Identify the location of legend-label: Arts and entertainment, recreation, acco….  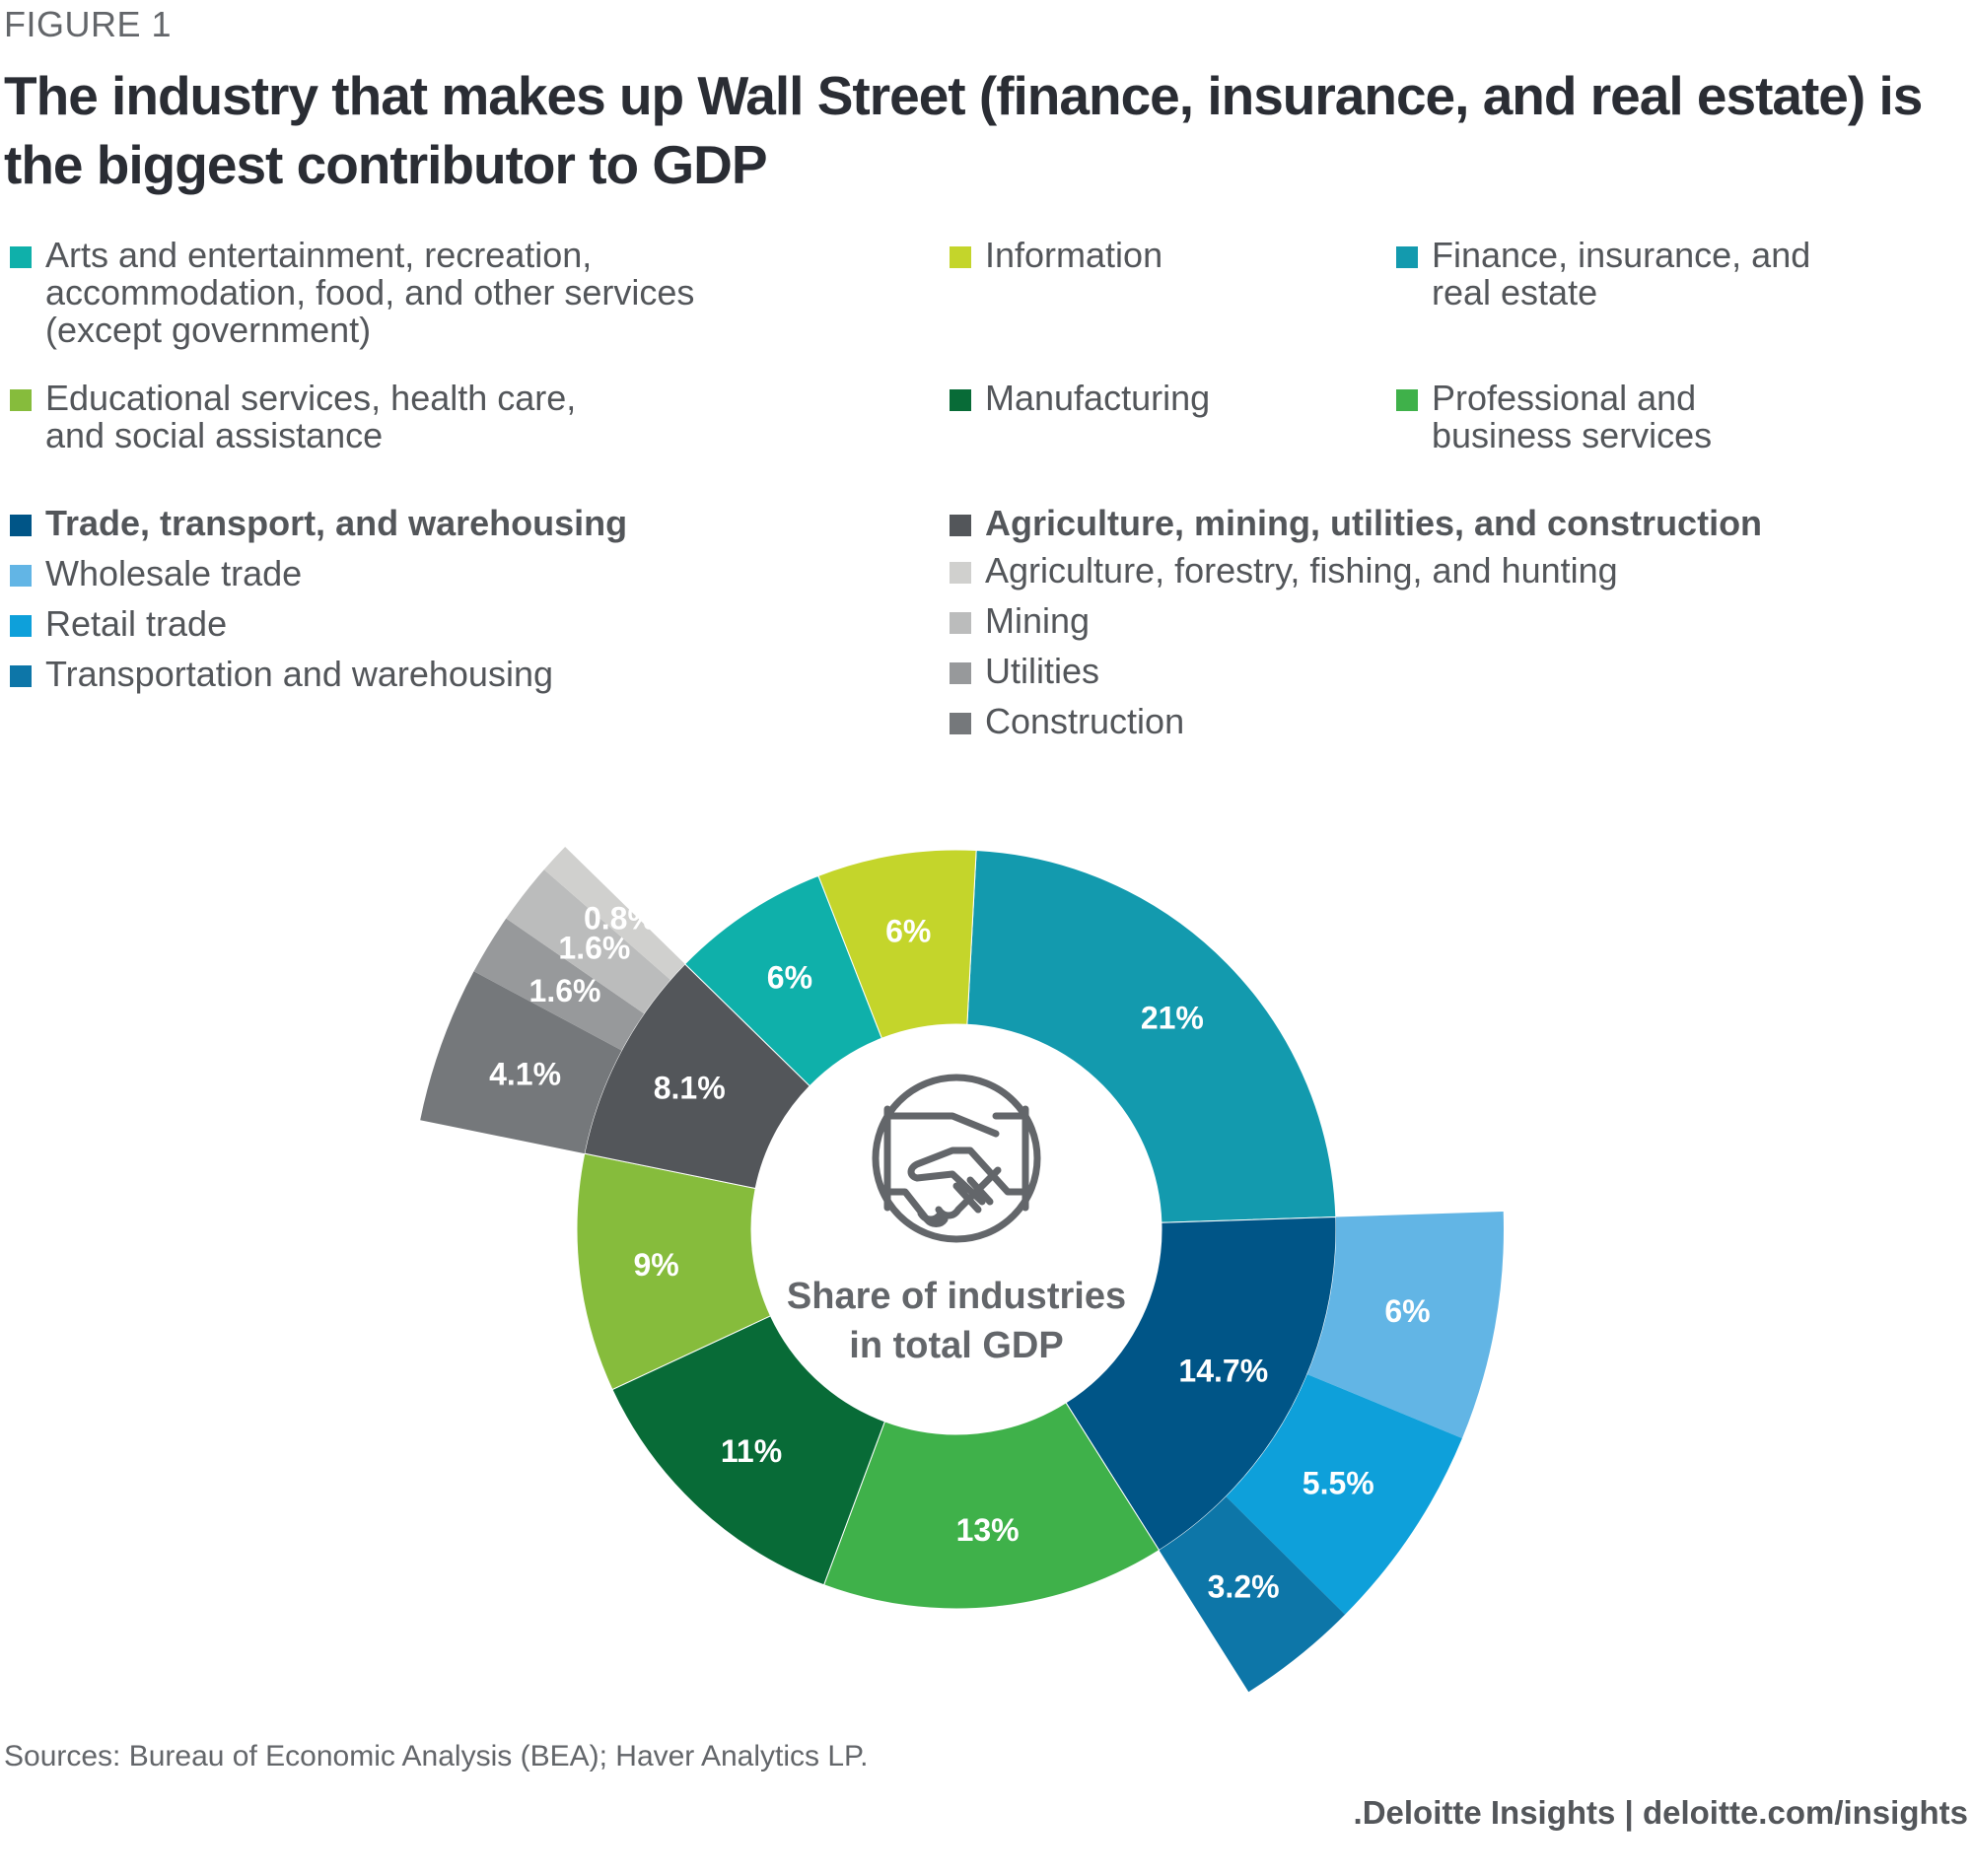
(370, 292).